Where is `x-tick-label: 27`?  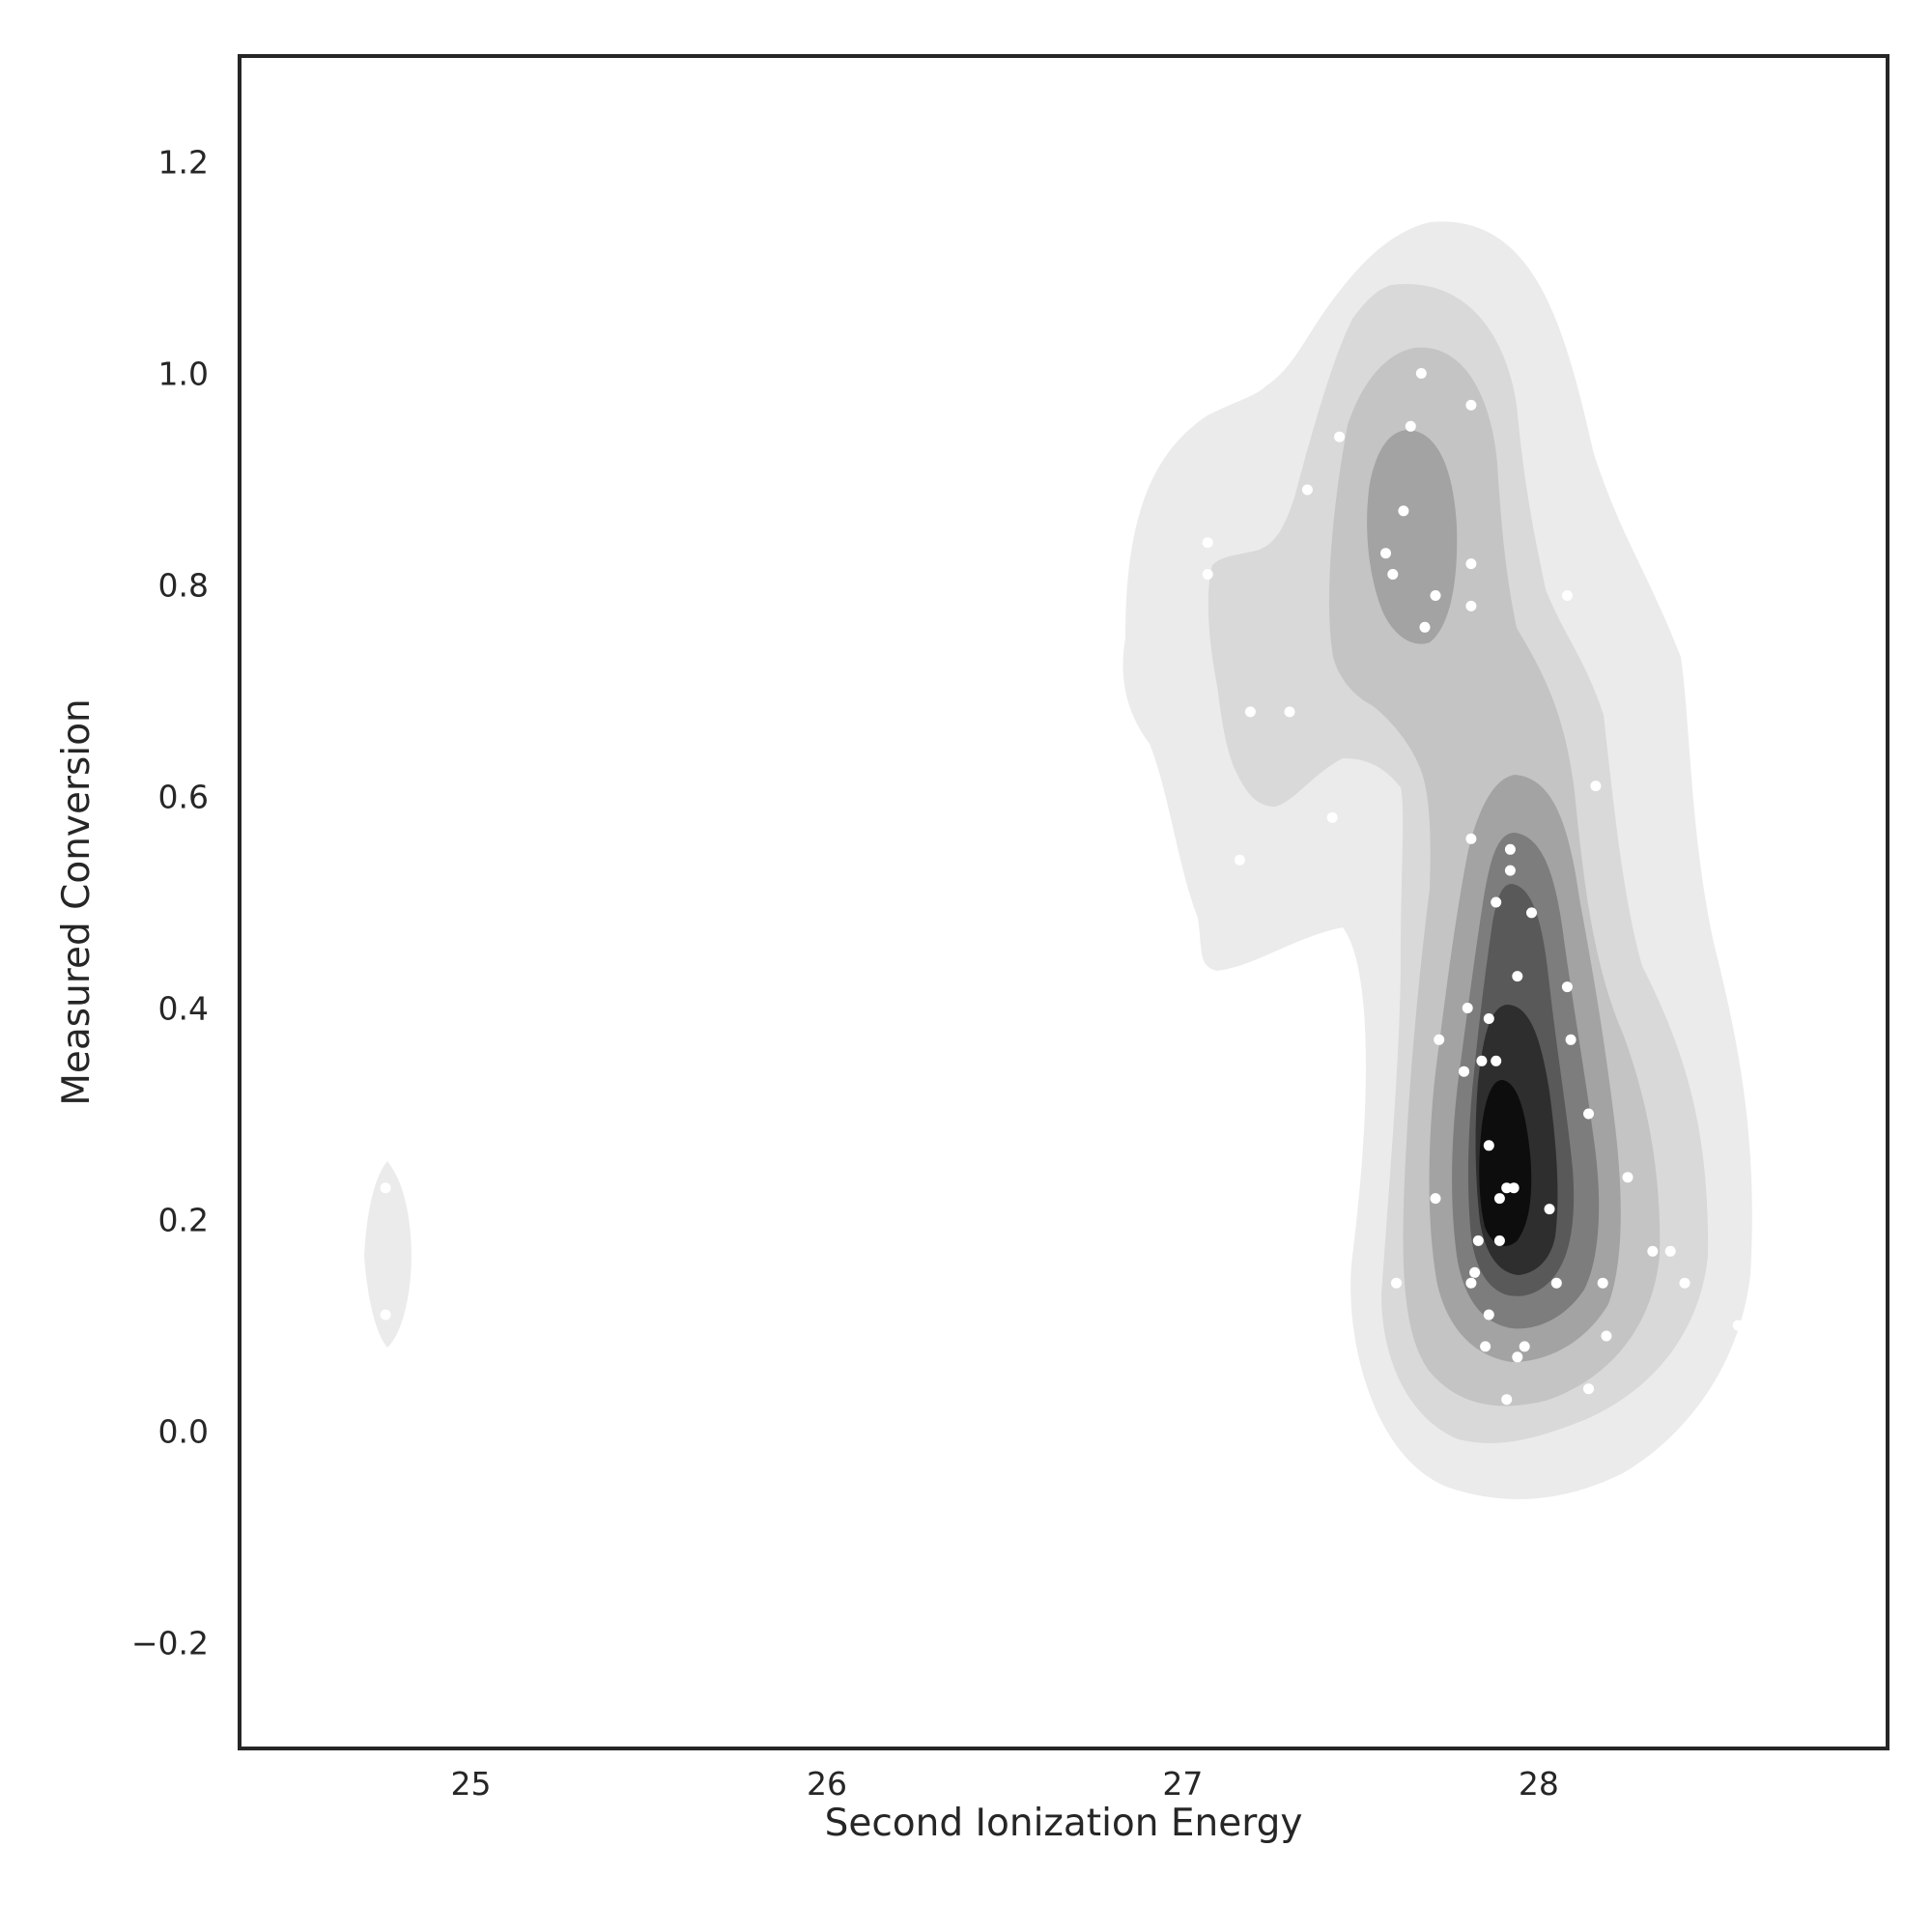
x-tick-label: 27 is located at coordinates (1182, 1784).